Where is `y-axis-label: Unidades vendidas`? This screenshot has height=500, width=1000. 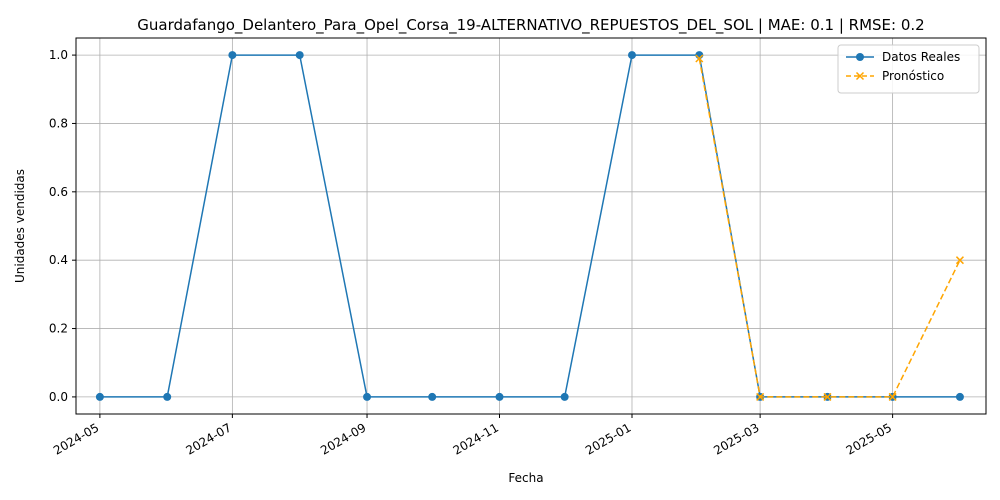 y-axis-label: Unidades vendidas is located at coordinates (20, 226).